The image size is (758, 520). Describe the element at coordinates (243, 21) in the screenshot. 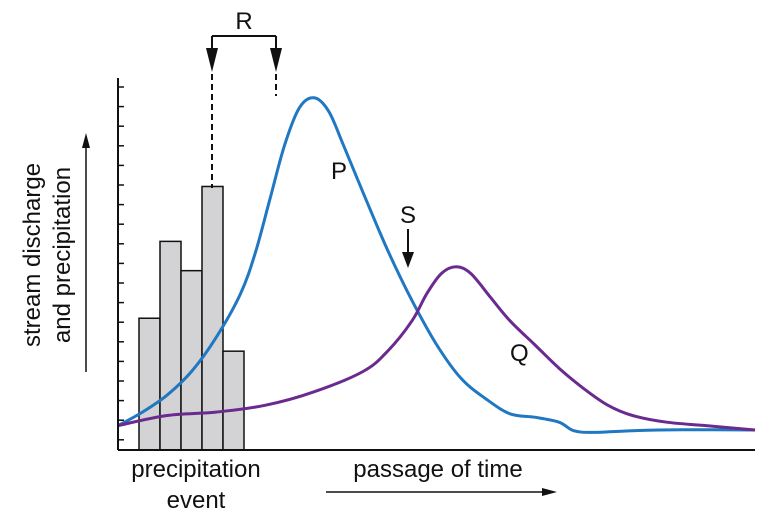

I see `lag-label: R` at that location.